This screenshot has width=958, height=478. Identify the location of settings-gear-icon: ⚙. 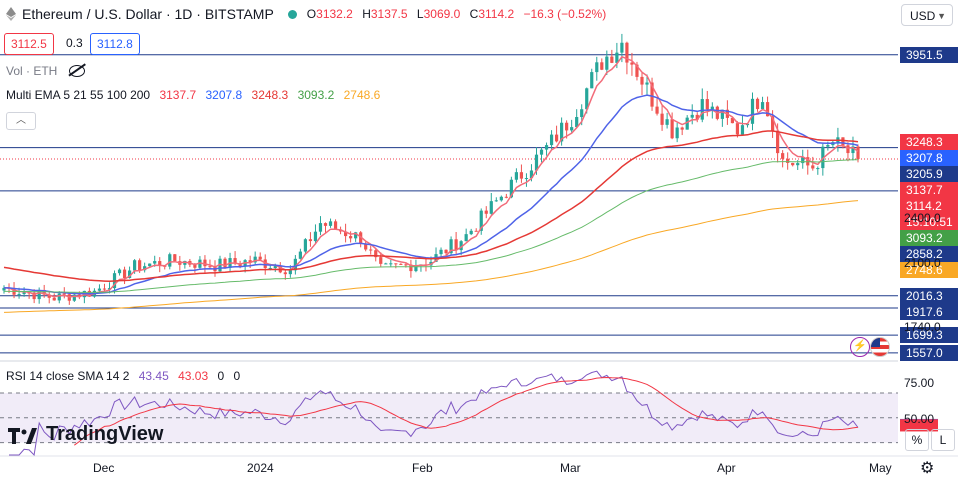
(927, 468).